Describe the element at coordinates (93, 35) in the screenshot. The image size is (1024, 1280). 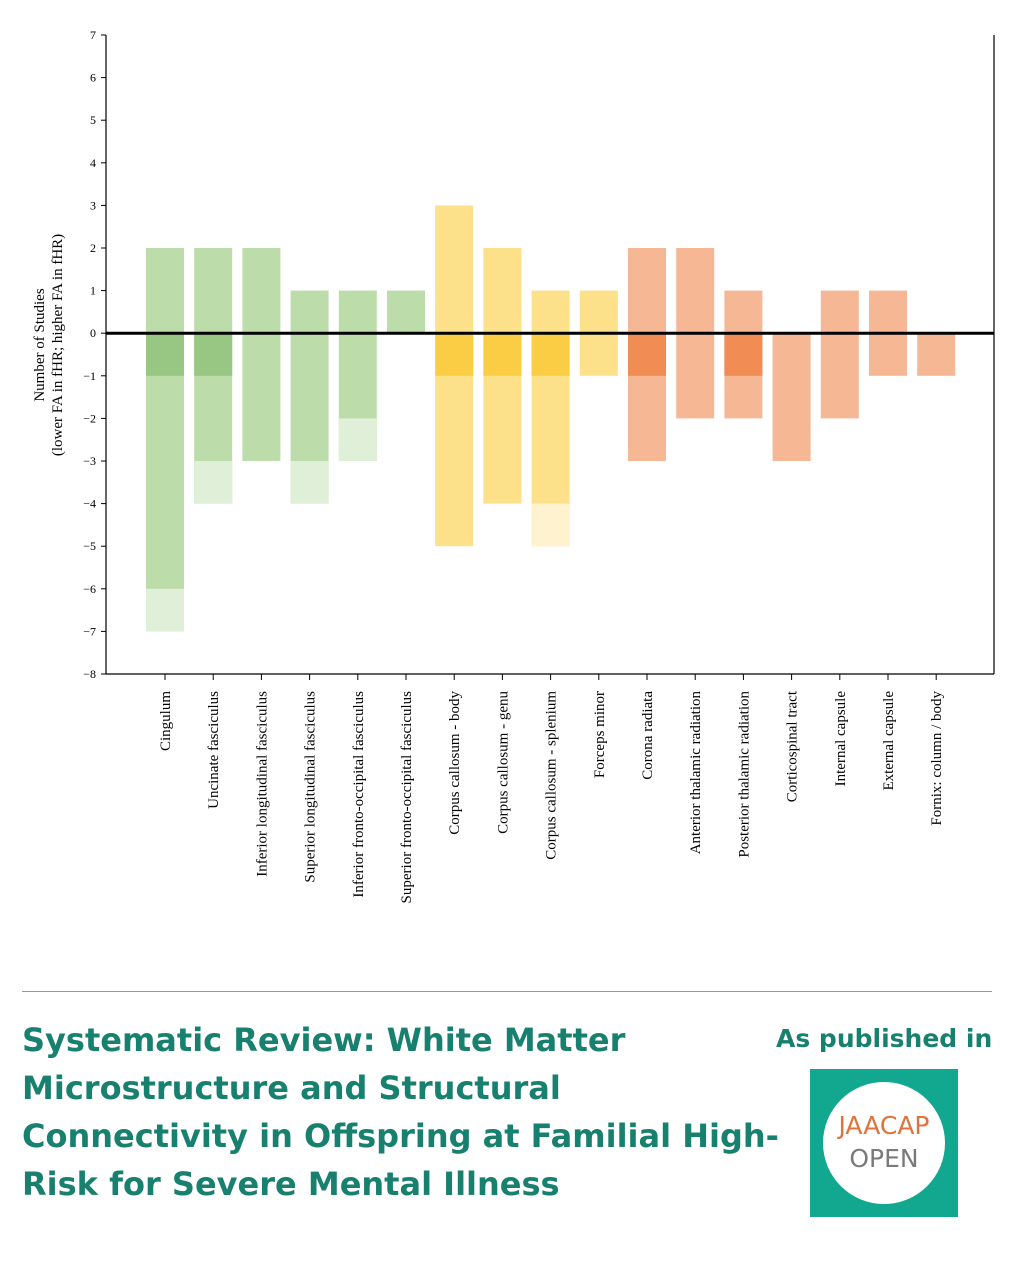
I see `y-tick-label: 7` at that location.